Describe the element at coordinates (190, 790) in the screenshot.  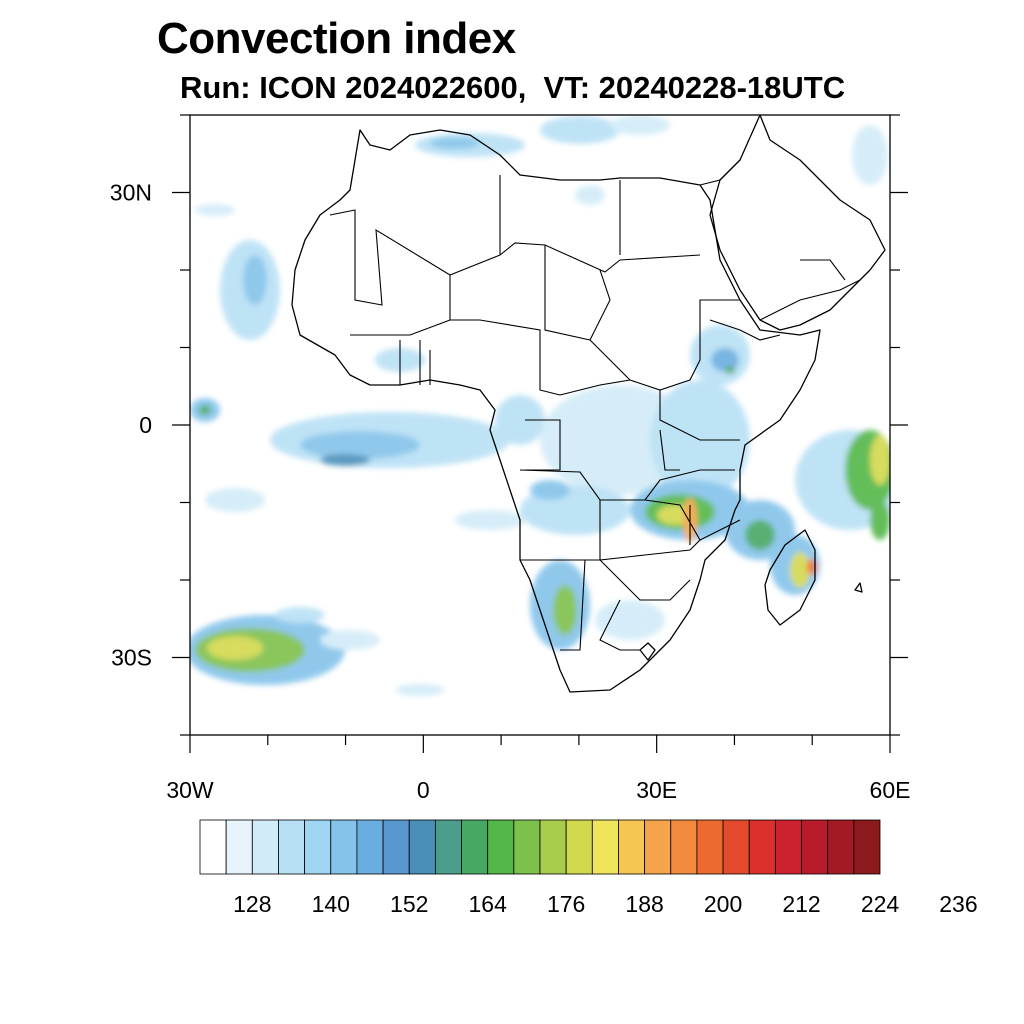
I see `lon-tick-label: 30W` at that location.